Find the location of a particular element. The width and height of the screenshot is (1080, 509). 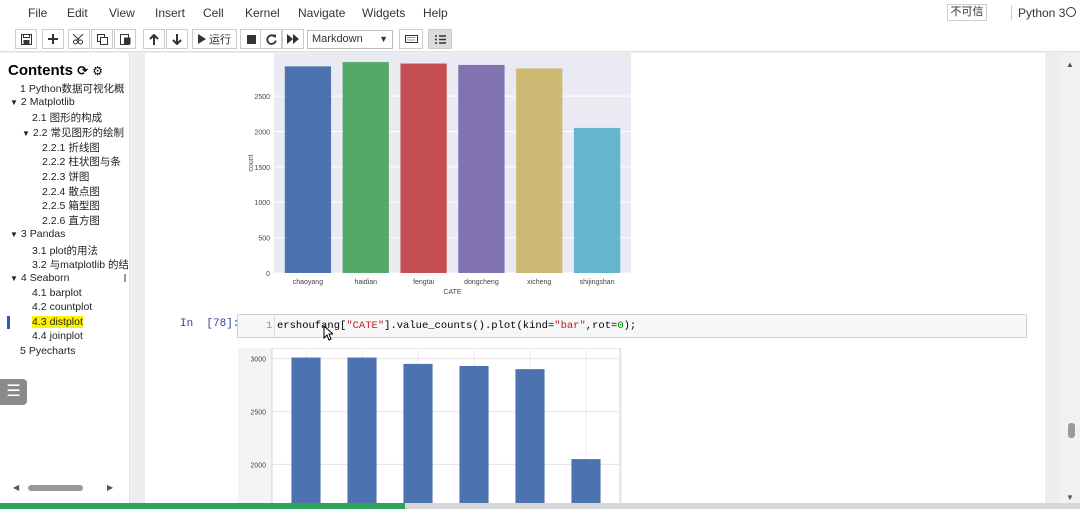

scroll-left-icon: ◀ is located at coordinates (16, 487).